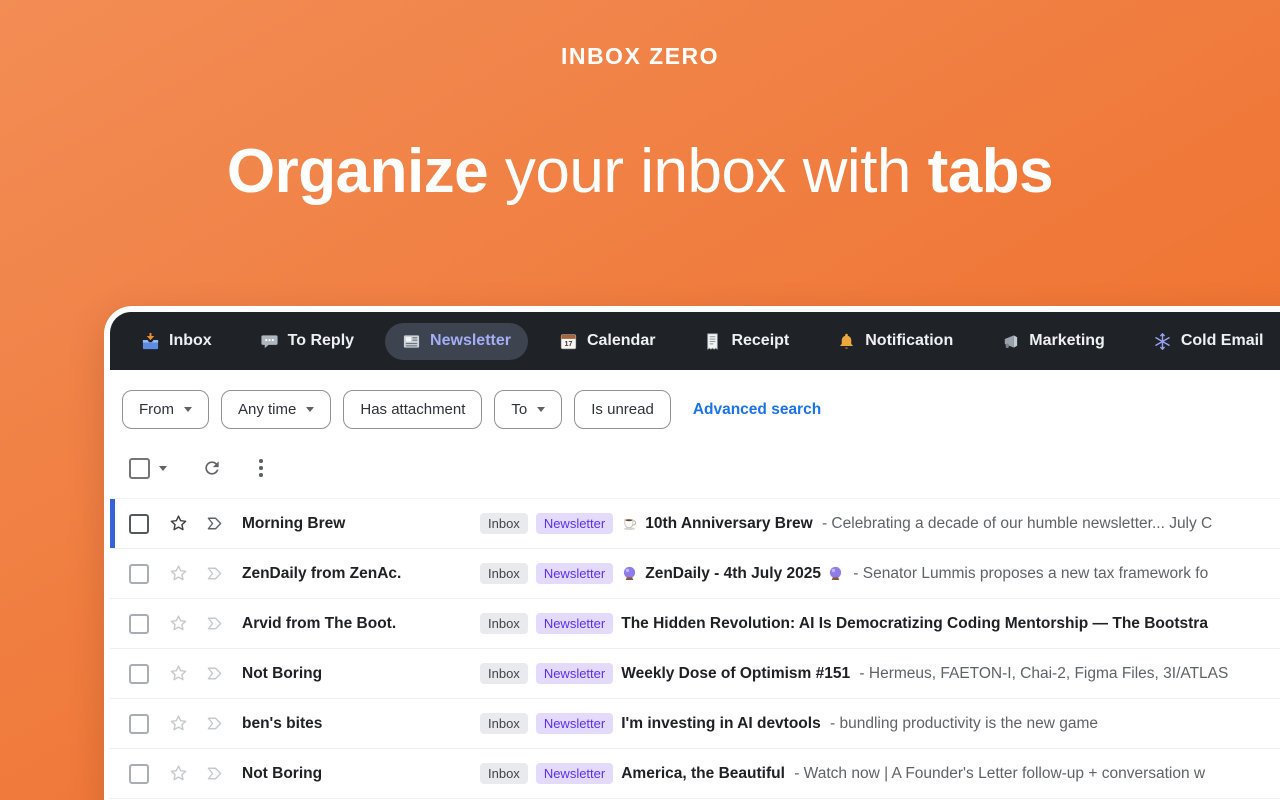 This screenshot has height=800, width=1280. I want to click on email-subject: 10th Anniversary Brew, so click(729, 523).